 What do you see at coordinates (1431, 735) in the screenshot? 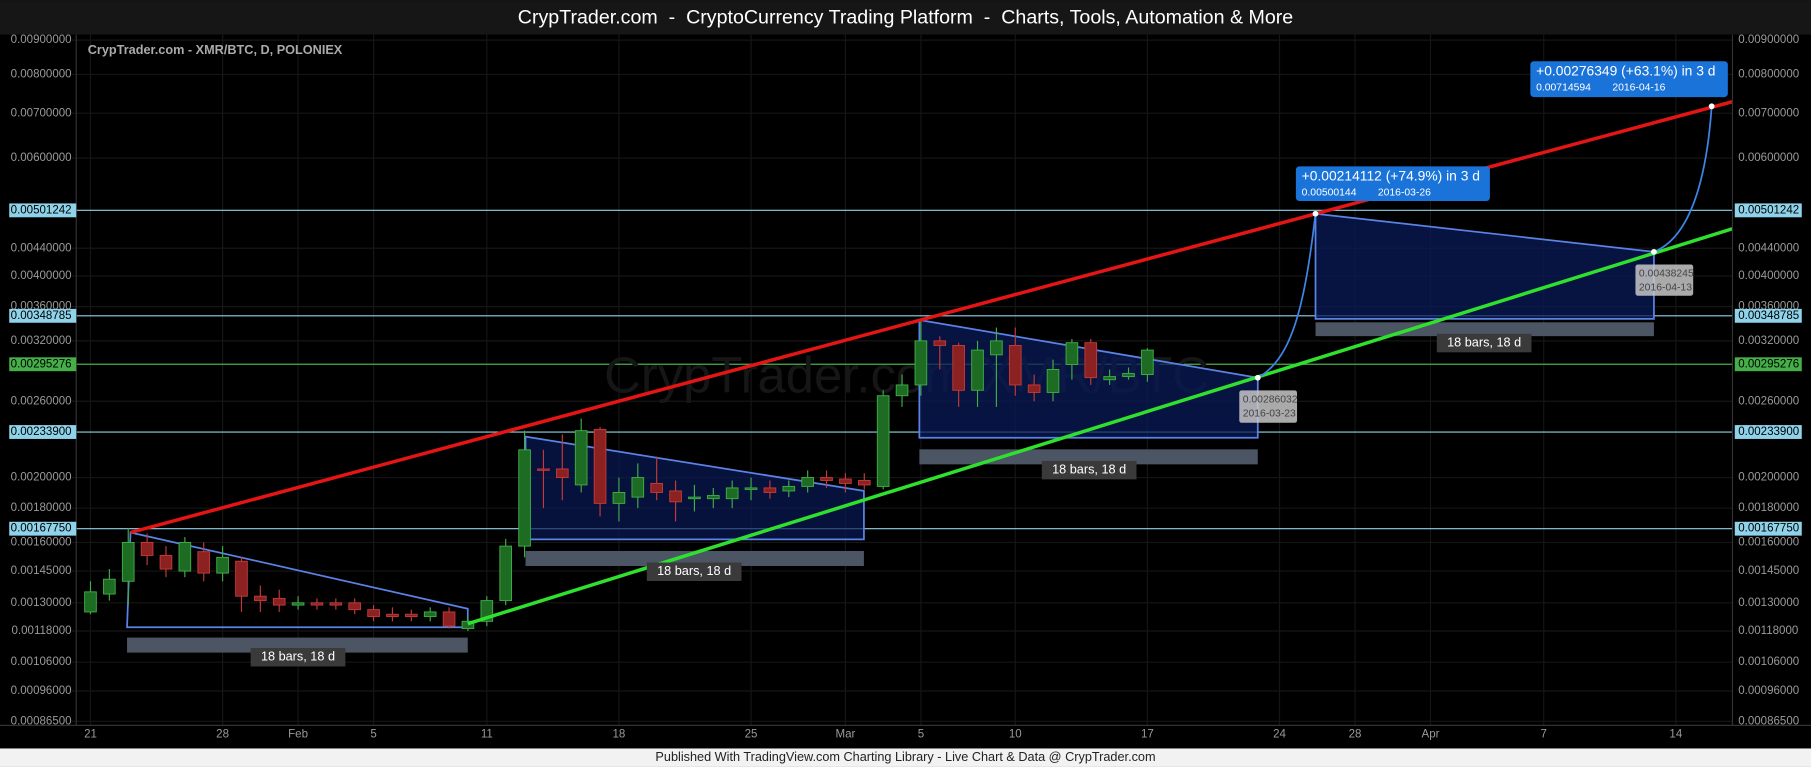
I see `x-tick-label: Apr` at bounding box center [1431, 735].